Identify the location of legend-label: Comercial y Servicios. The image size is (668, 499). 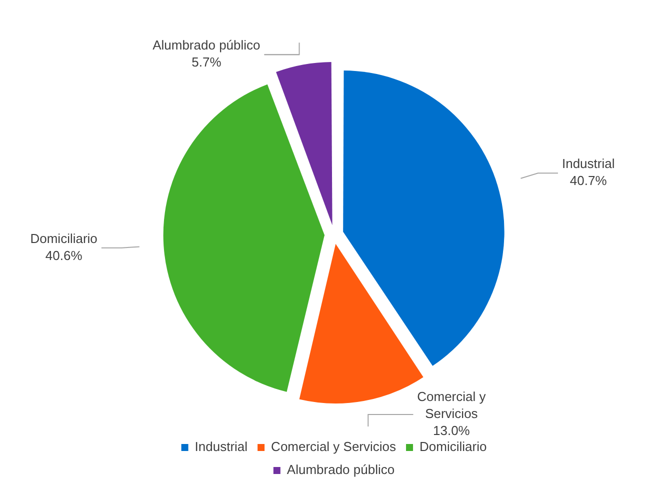
(334, 446).